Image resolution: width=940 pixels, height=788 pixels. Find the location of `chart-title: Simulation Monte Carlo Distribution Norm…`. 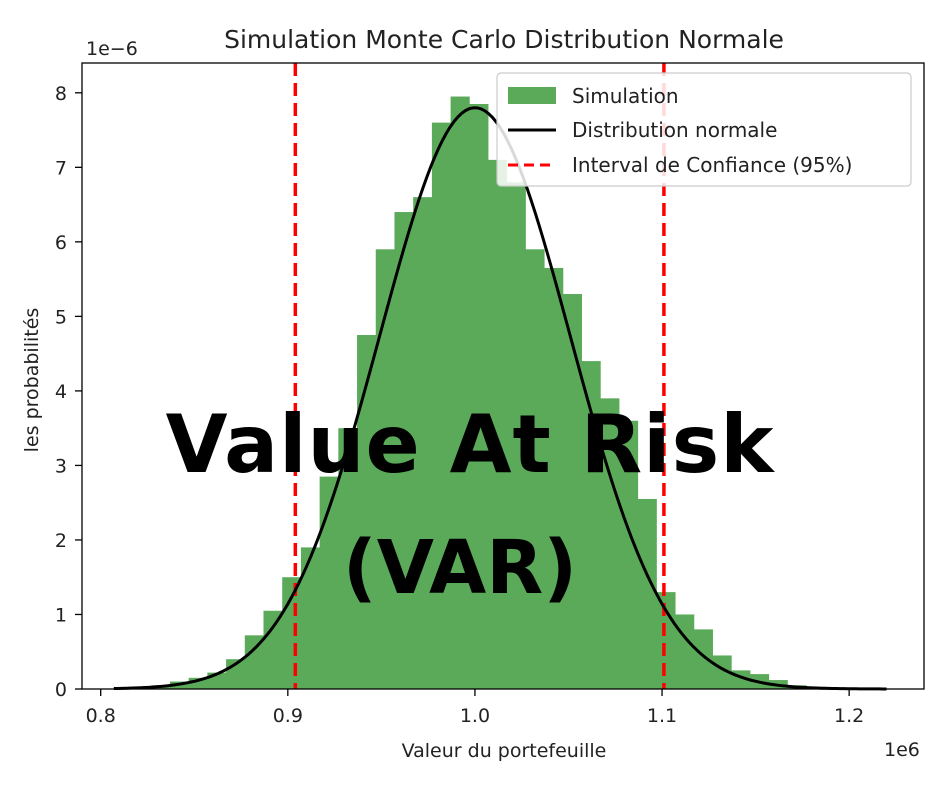

chart-title: Simulation Monte Carlo Distribution Norm… is located at coordinates (504, 39).